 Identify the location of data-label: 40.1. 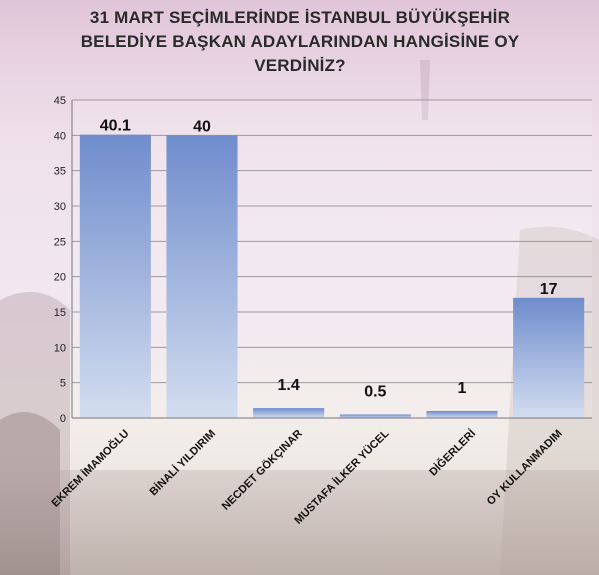
(115, 126).